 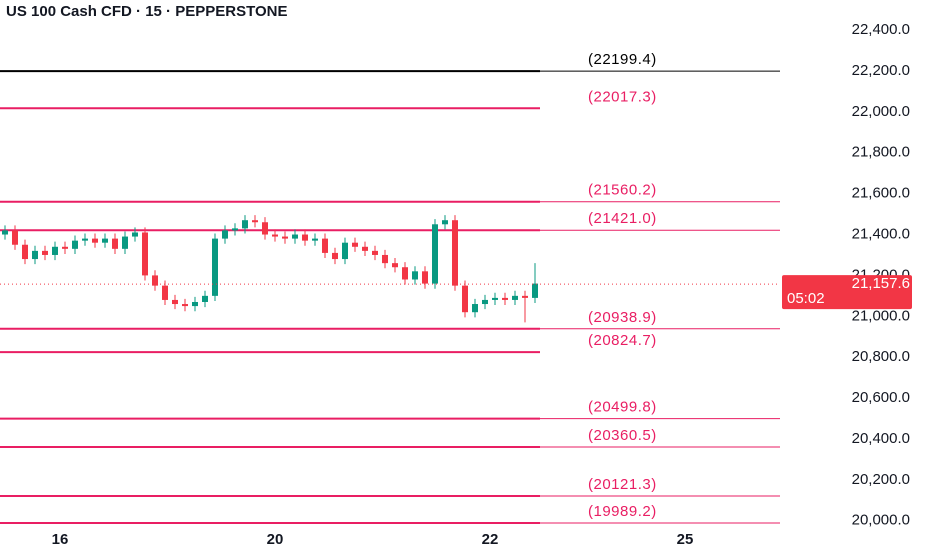 I want to click on level-label: (20121.3), so click(x=622, y=484).